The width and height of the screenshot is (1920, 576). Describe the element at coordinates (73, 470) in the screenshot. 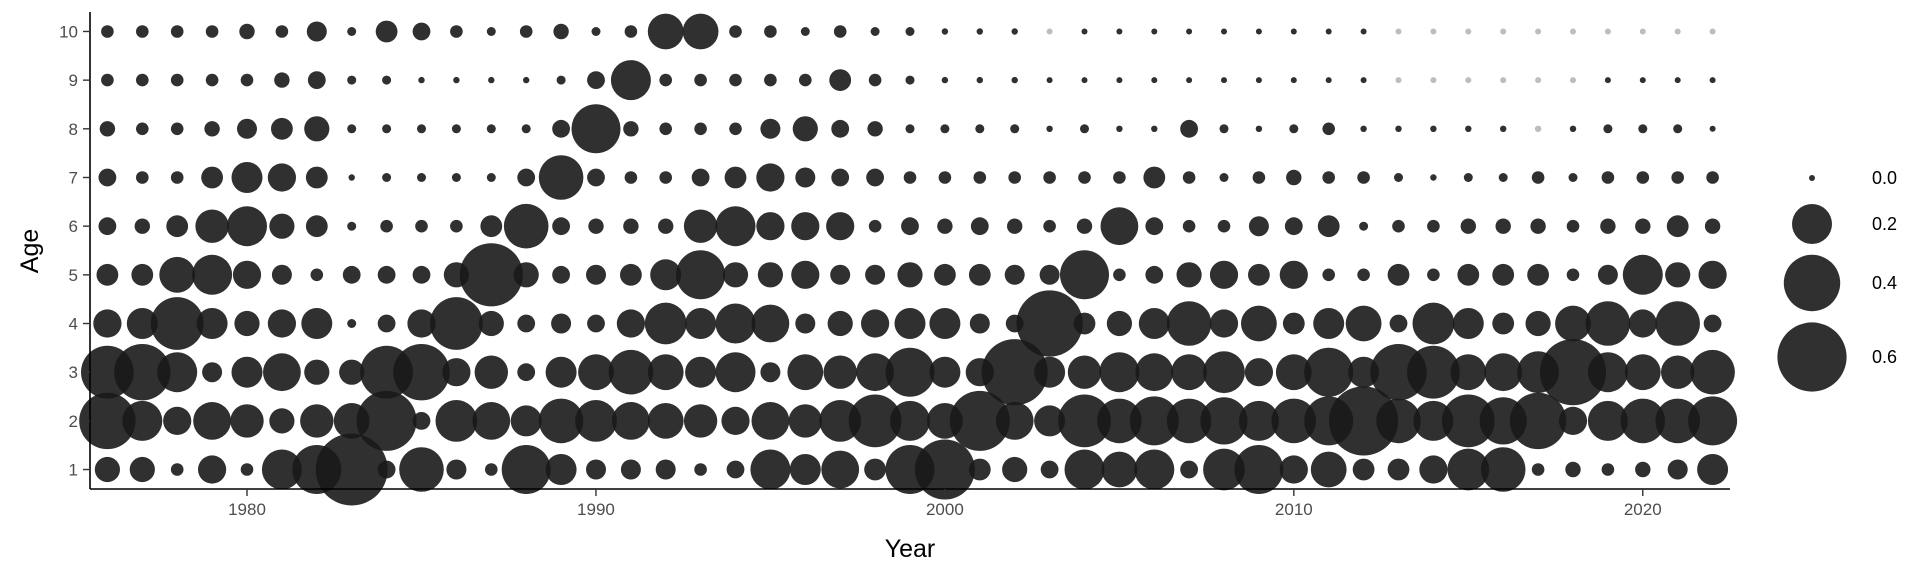

I see `y-tick-label: 1` at that location.